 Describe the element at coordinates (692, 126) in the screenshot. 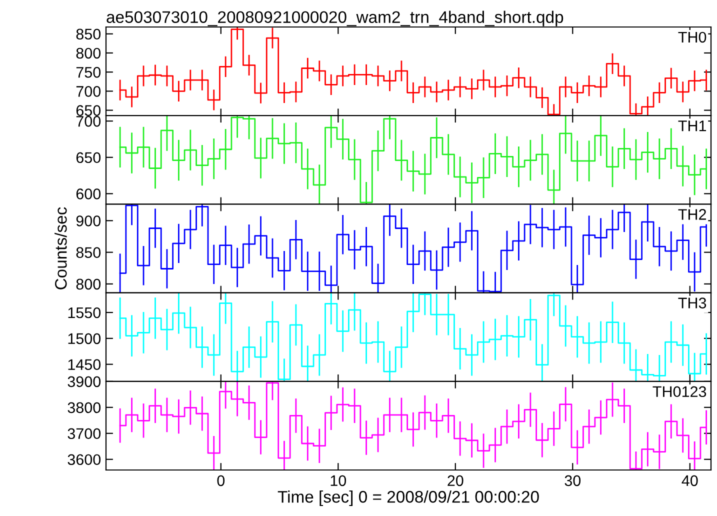

I see `series-label: TH1` at that location.